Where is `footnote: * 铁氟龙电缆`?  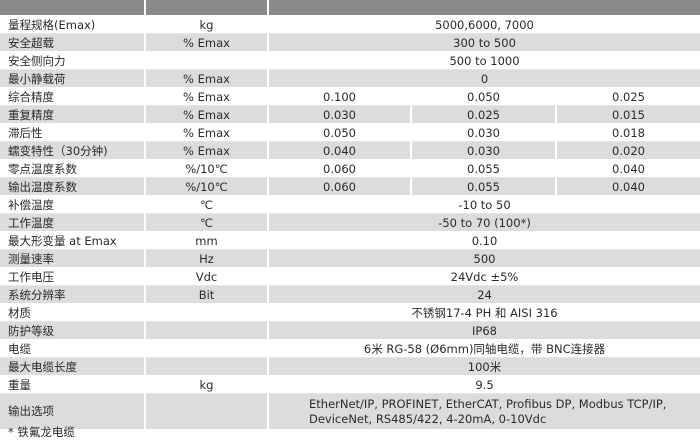
footnote: * 铁氟龙电缆 is located at coordinates (41, 432).